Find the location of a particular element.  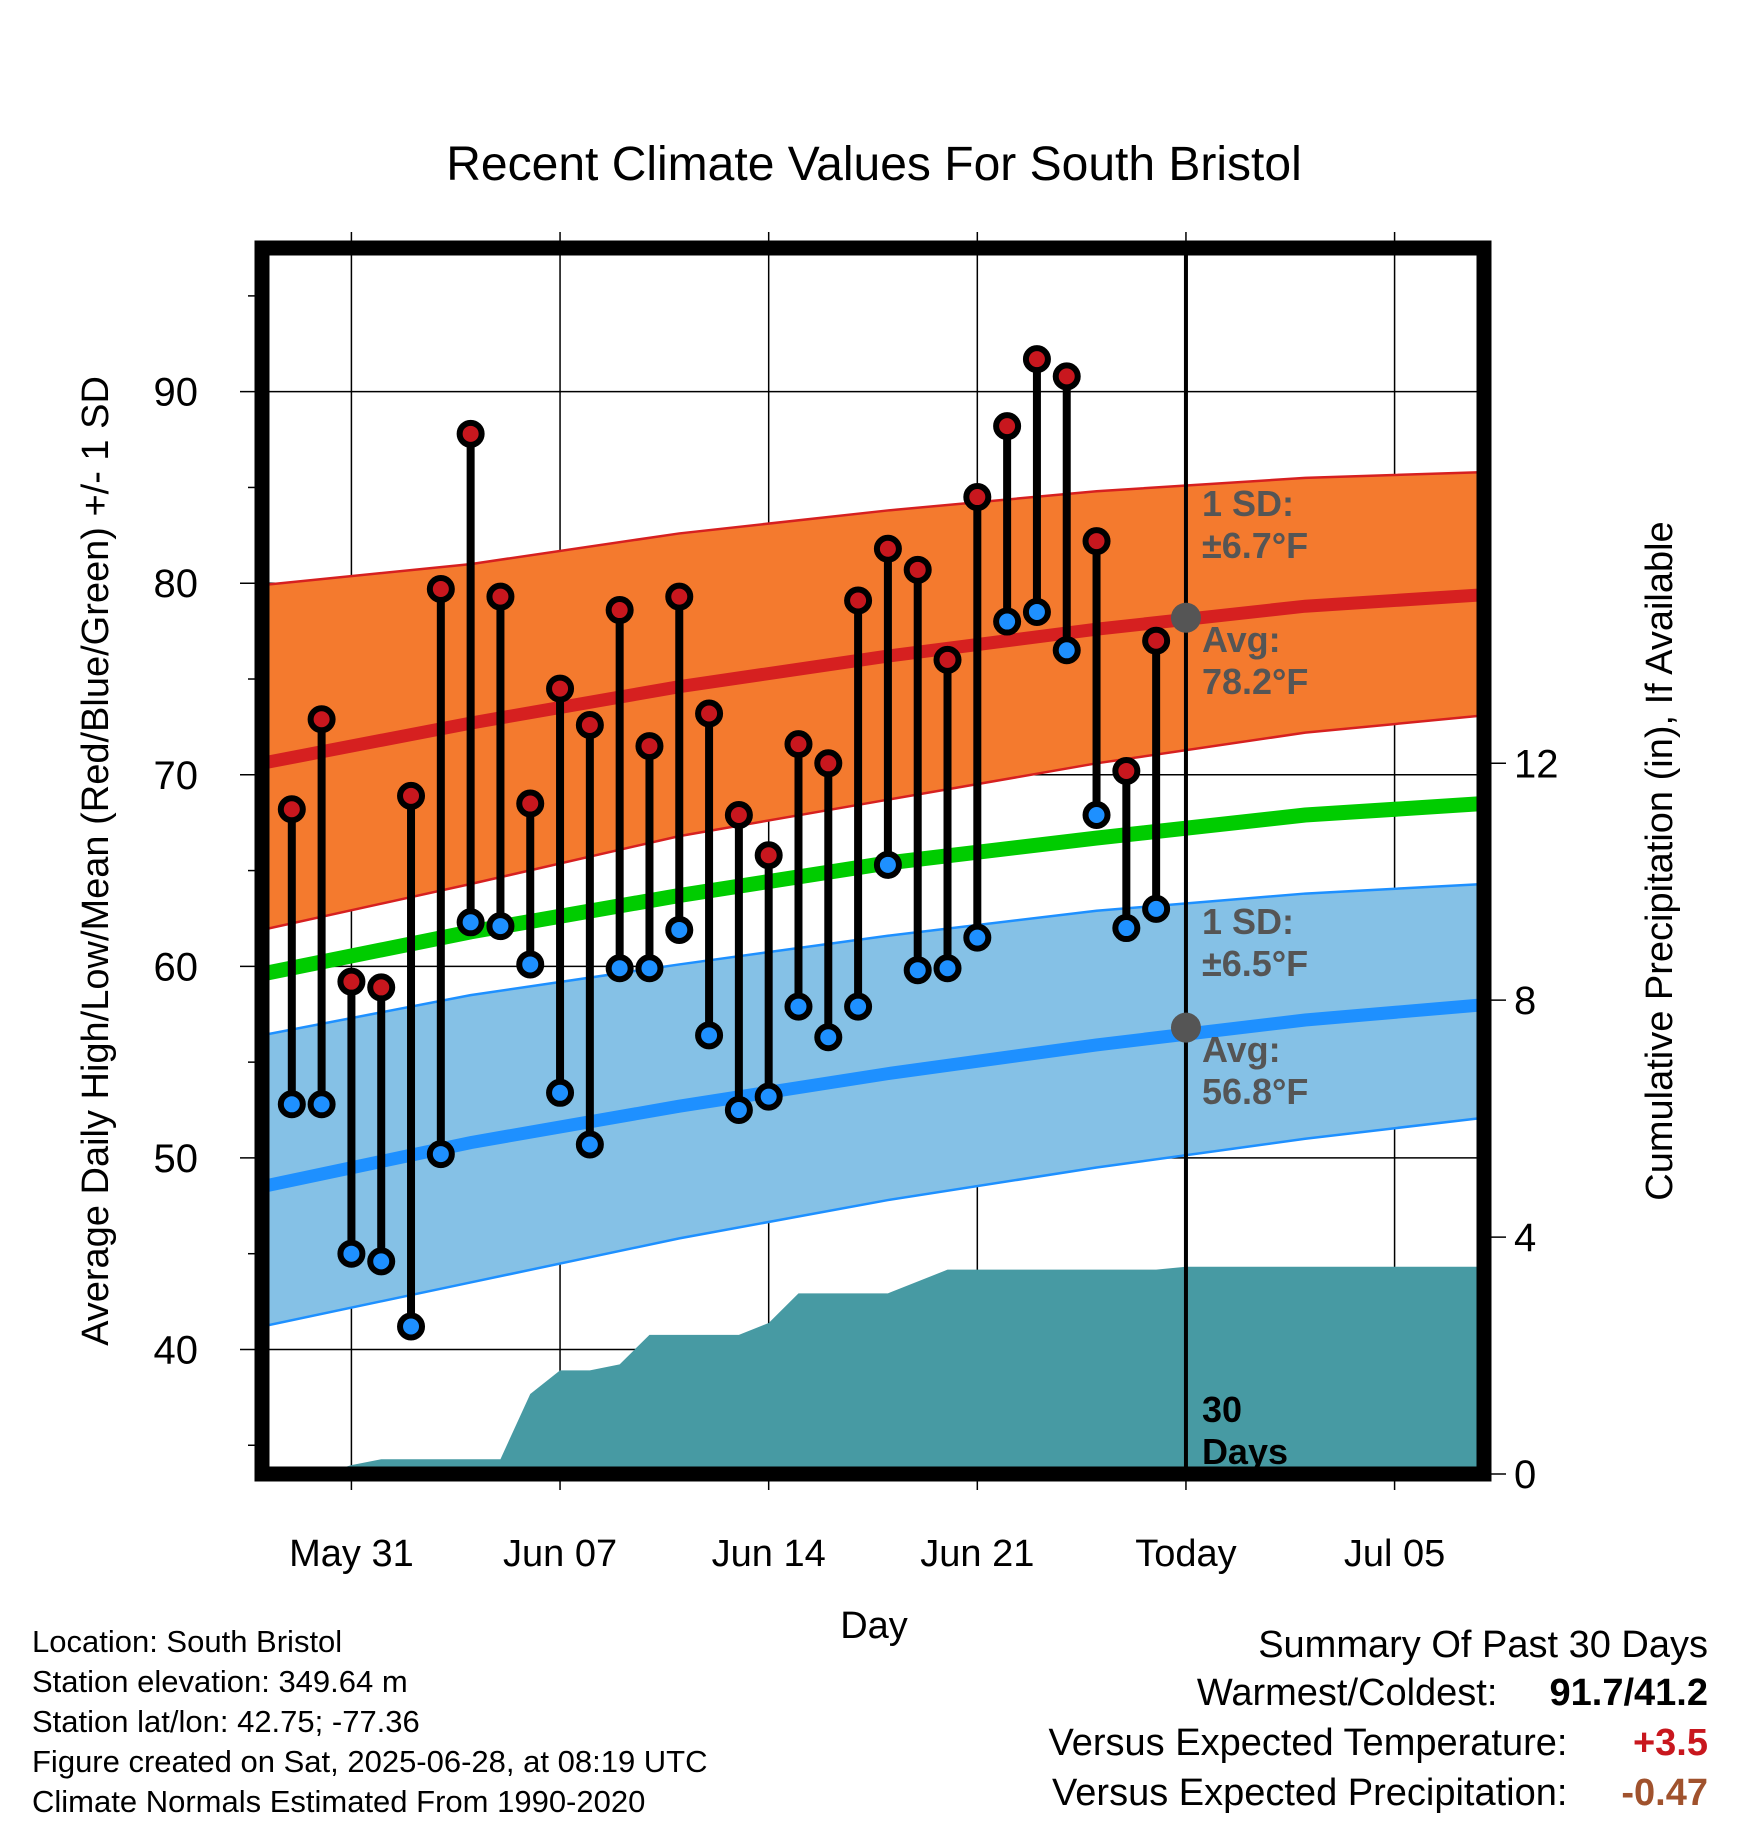

x-tick-label-5: Jul 05 is located at coordinates (1394, 1554).